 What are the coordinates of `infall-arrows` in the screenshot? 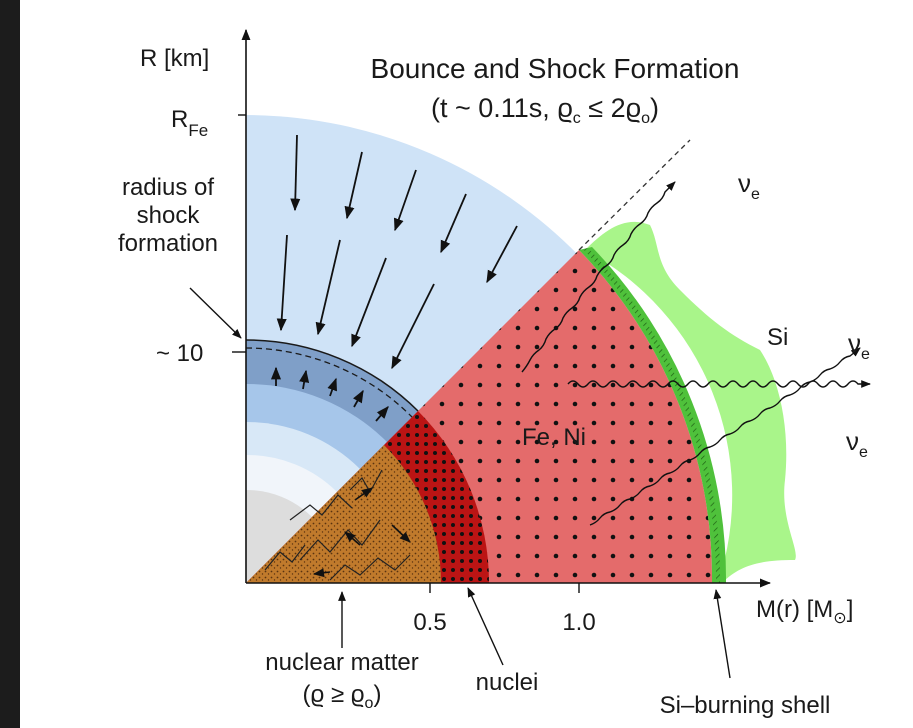 It's located at (397, 252).